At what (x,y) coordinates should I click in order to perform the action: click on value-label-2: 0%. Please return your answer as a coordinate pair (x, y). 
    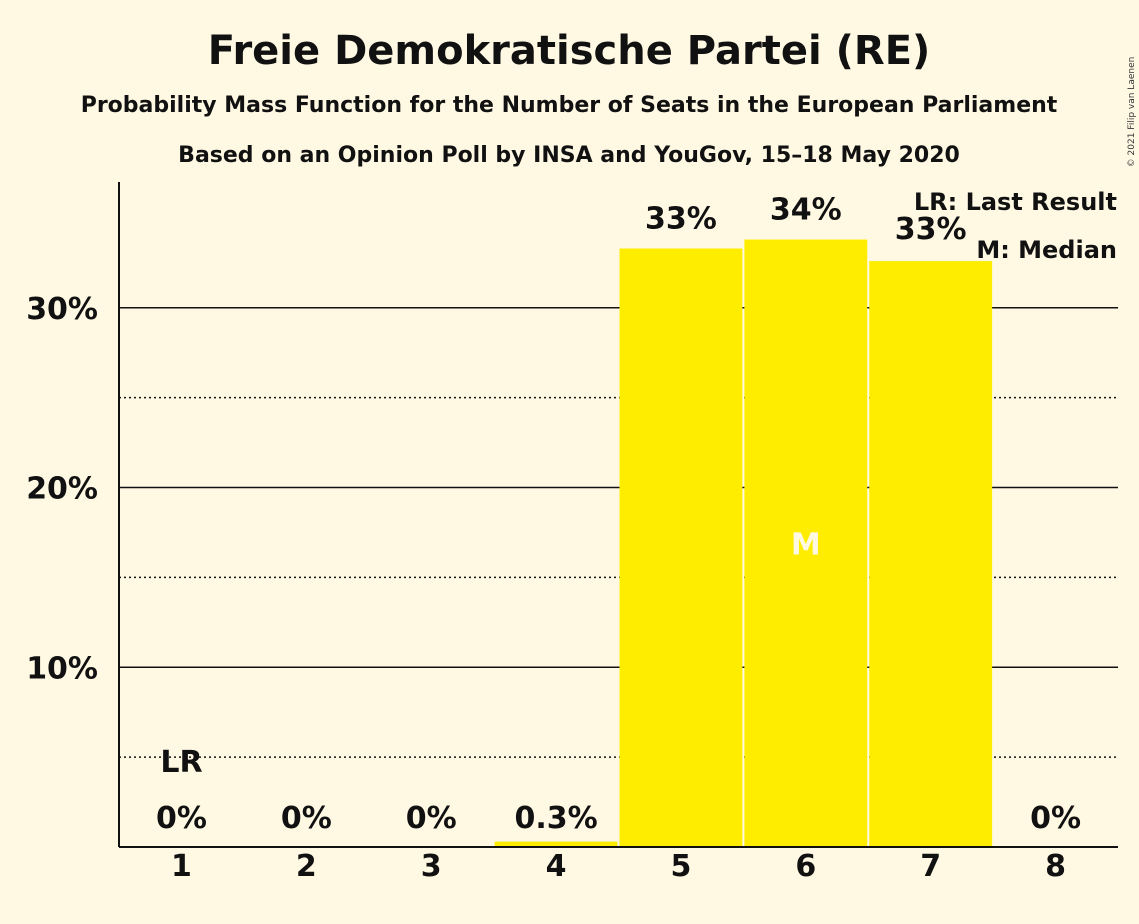
    Looking at the image, I should click on (306, 818).